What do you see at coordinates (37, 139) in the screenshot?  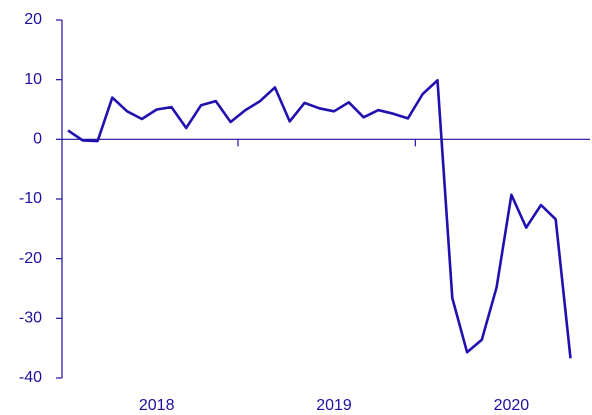 I see `y-tick-label: 0` at bounding box center [37, 139].